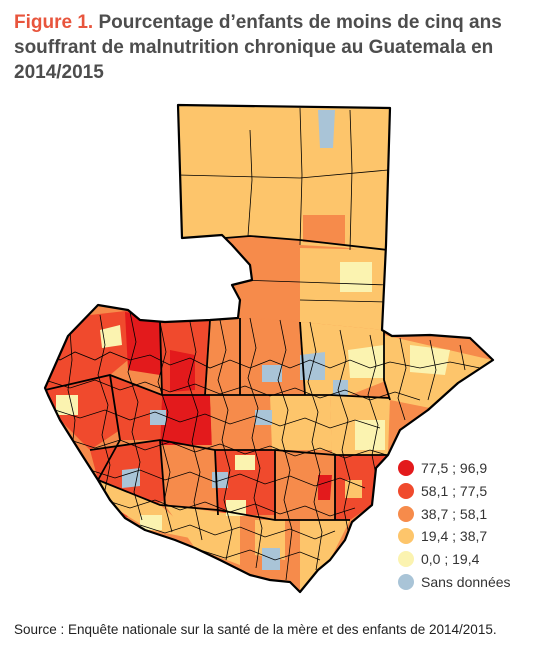 The height and width of the screenshot is (657, 539). What do you see at coordinates (450, 559) in the screenshot?
I see `legend-label: 0,0 ; 19,4` at bounding box center [450, 559].